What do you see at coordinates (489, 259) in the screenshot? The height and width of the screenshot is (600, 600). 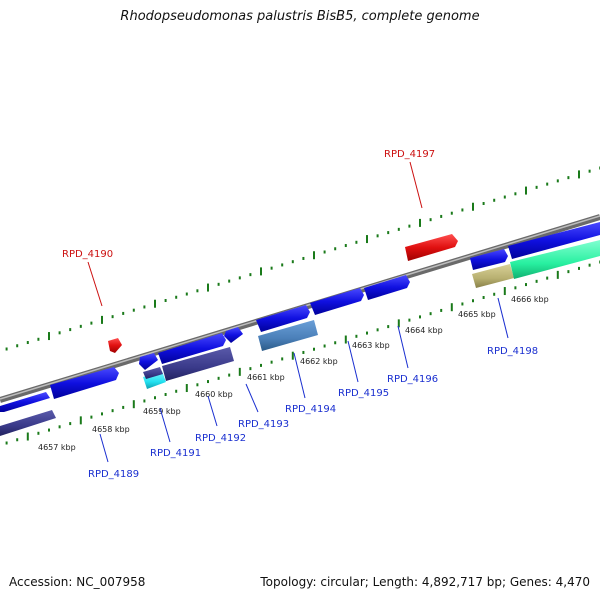 I see `gene-rpd-4198-arrow` at bounding box center [489, 259].